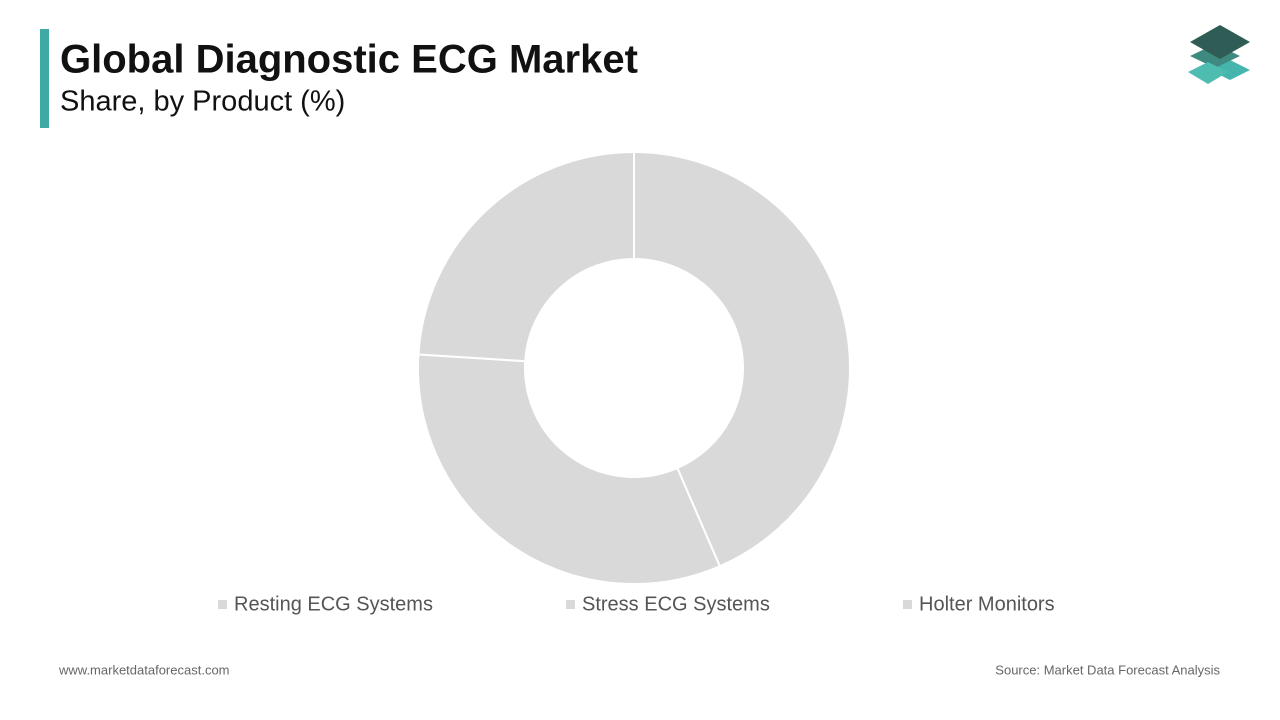  Describe the element at coordinates (333, 604) in the screenshot. I see `legend-label: Resting ECG Systems` at that location.